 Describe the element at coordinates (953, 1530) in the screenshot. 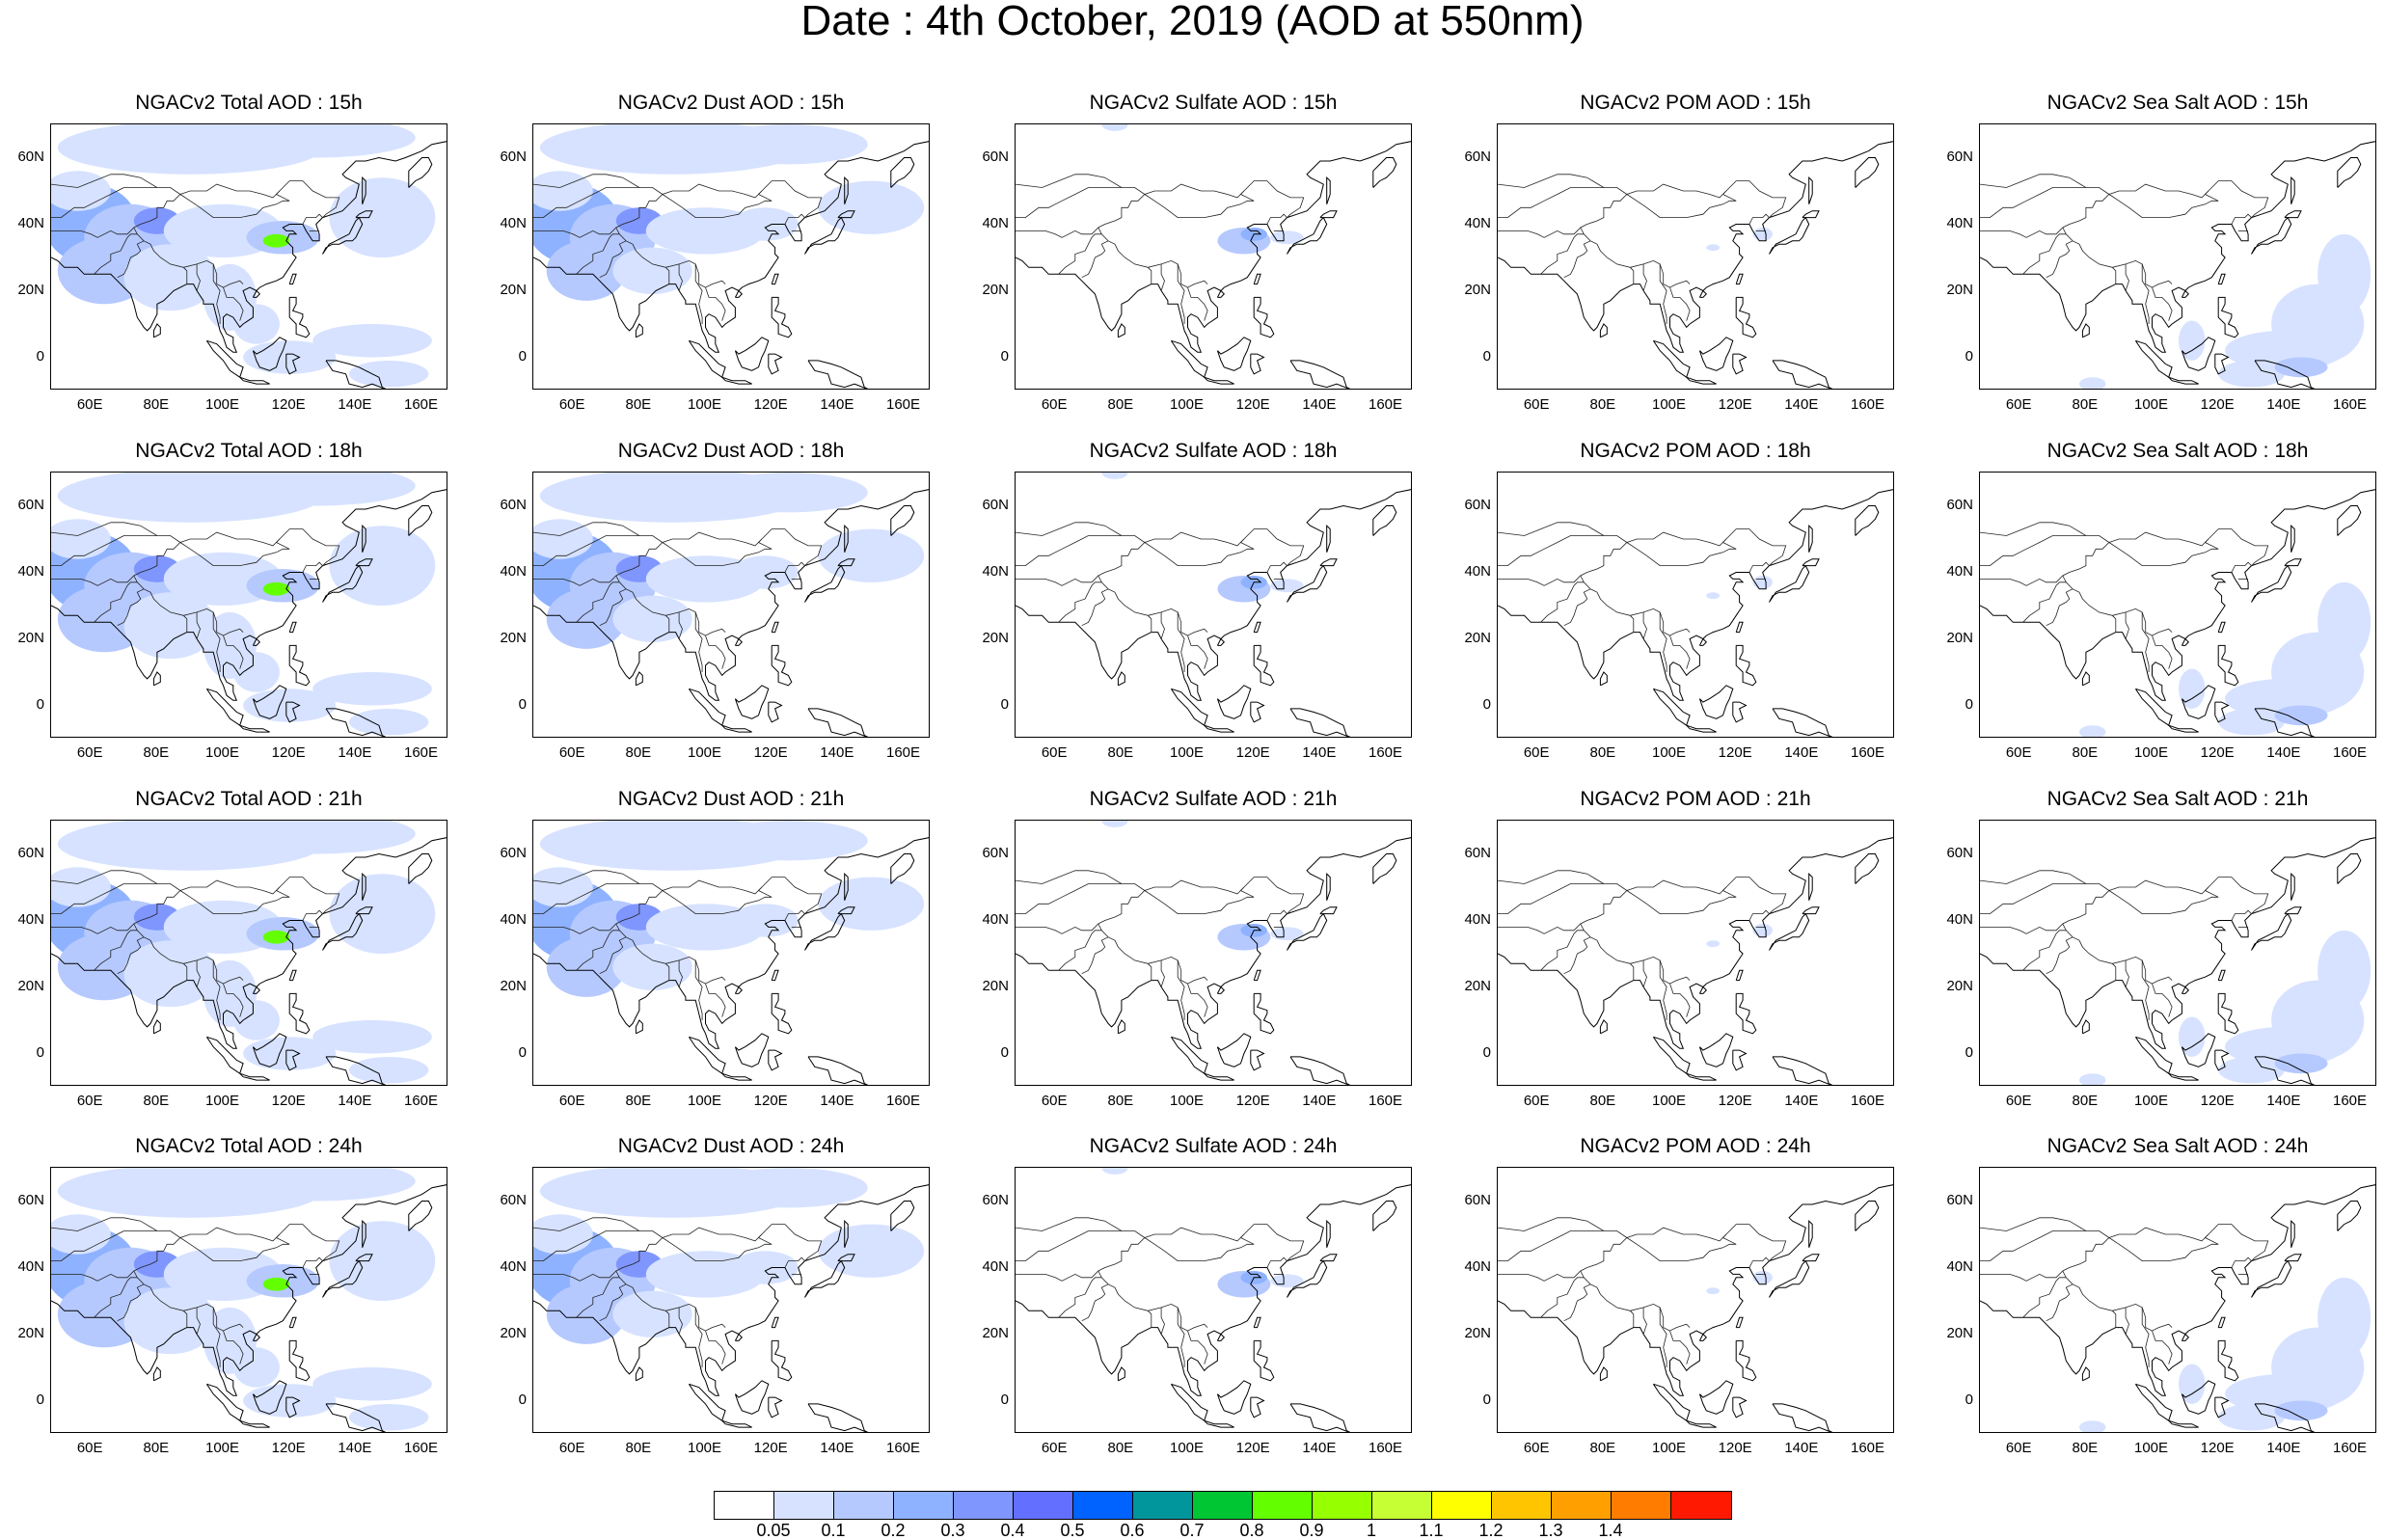

I see `colorbar-label: 0.3` at that location.